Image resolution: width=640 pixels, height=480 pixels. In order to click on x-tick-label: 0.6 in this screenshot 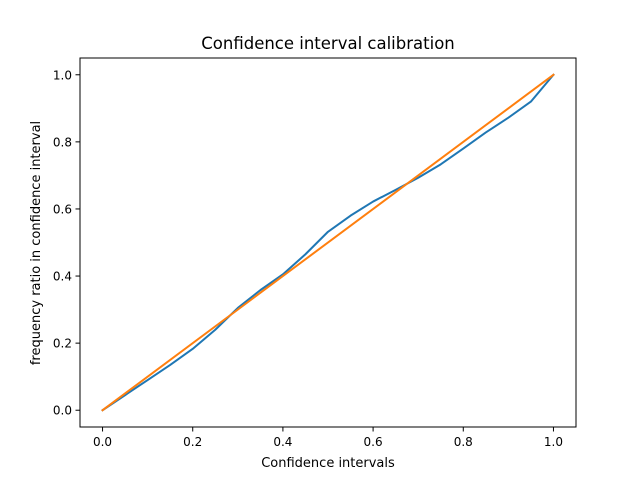, I will do `click(373, 442)`.